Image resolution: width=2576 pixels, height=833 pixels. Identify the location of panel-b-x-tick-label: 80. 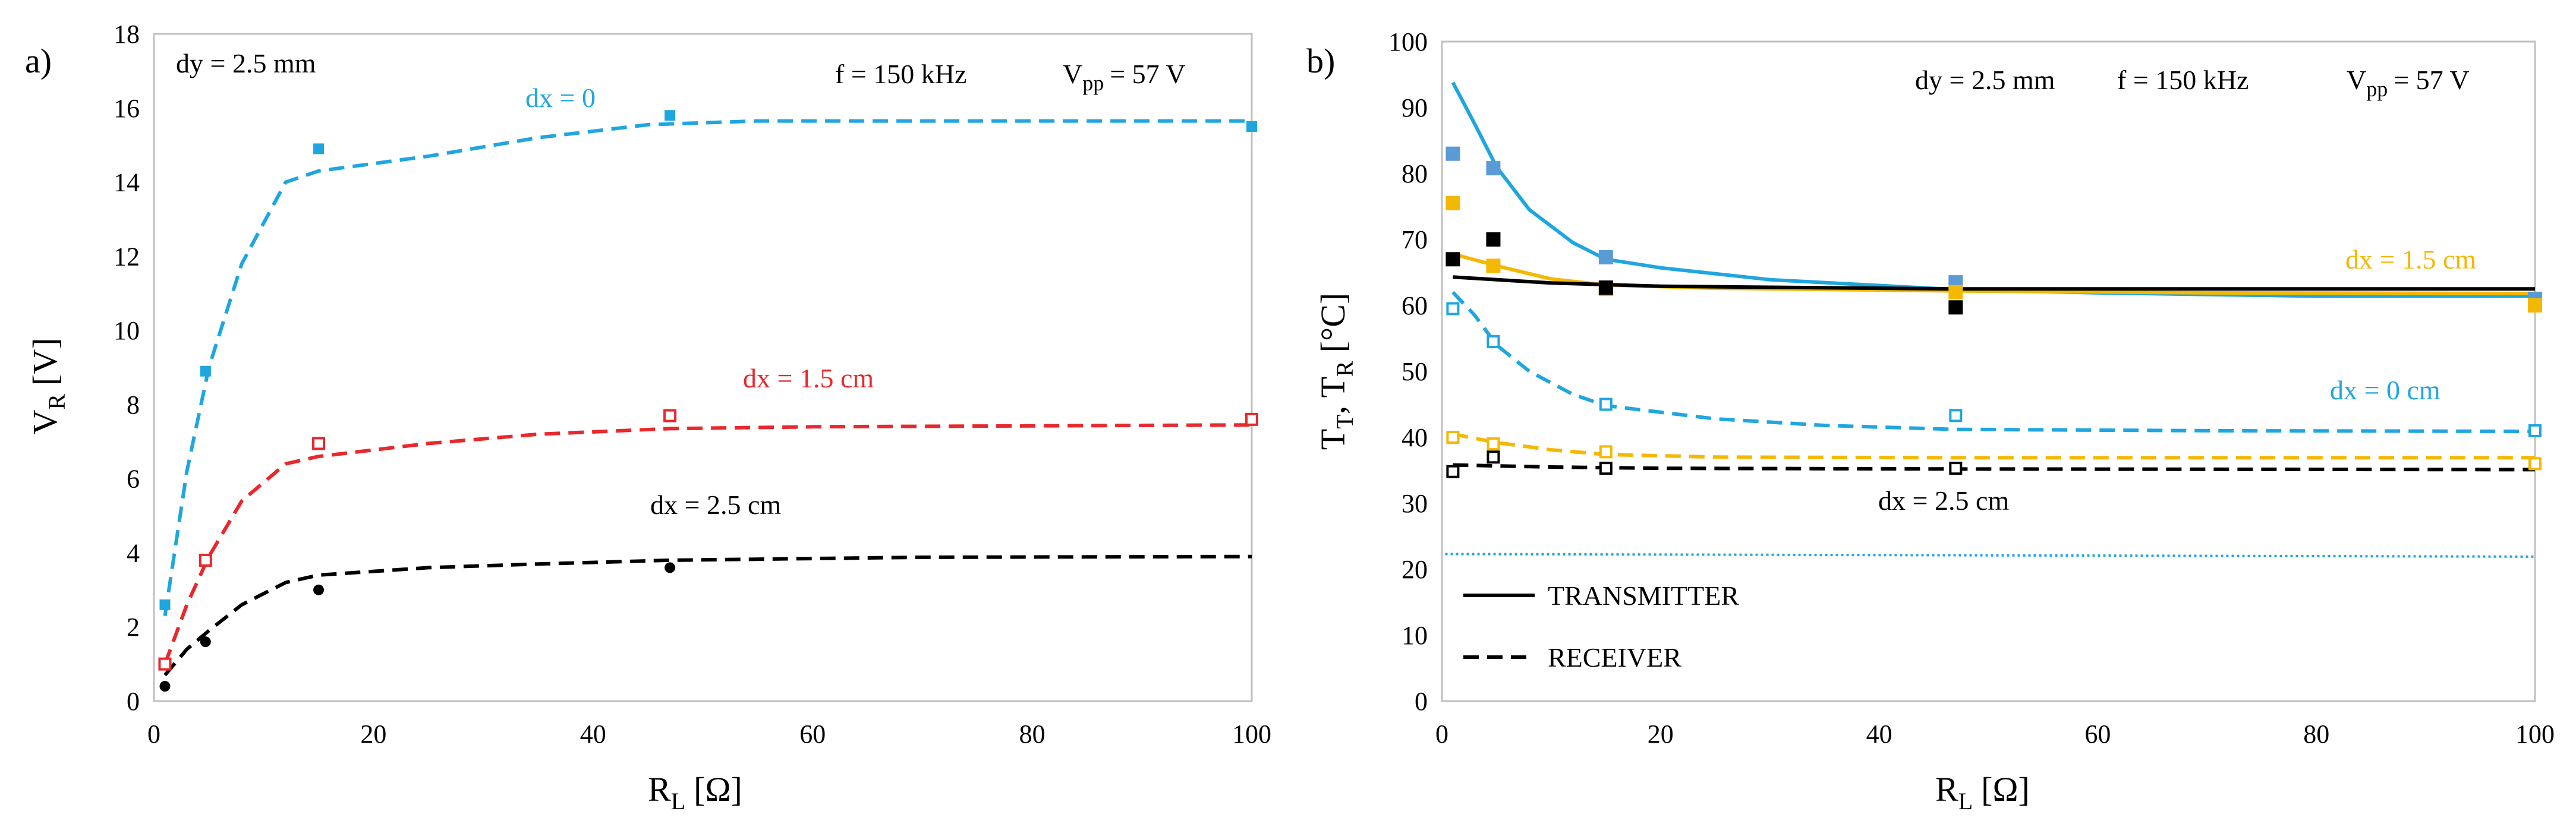
(2316, 734).